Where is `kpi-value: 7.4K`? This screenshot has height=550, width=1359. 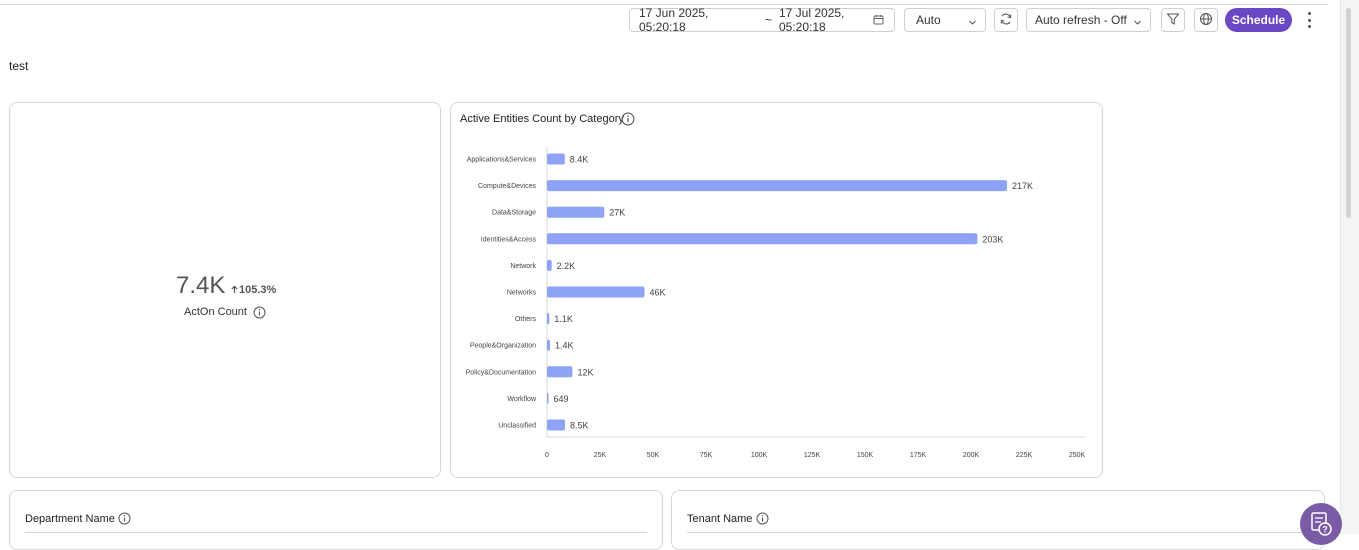
kpi-value: 7.4K is located at coordinates (201, 285).